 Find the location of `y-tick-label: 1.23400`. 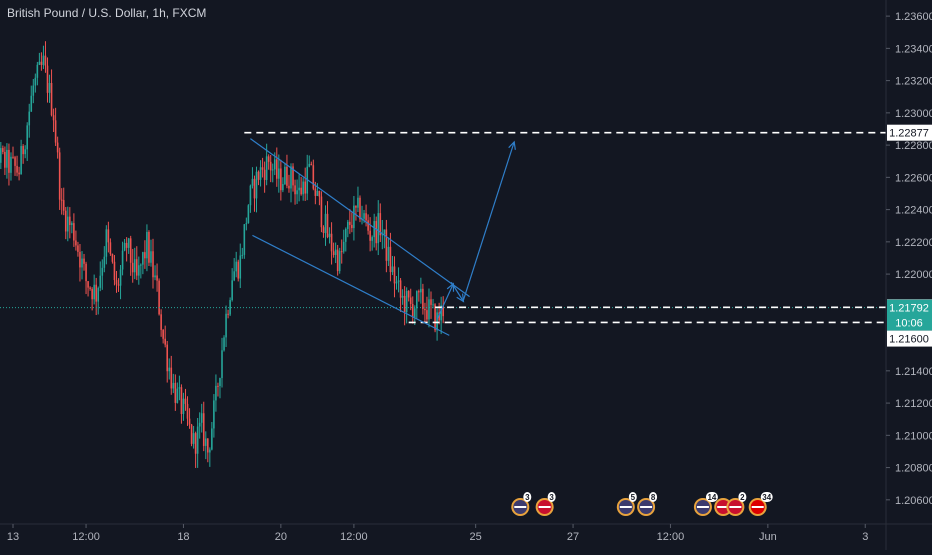

y-tick-label: 1.23400 is located at coordinates (913, 49).